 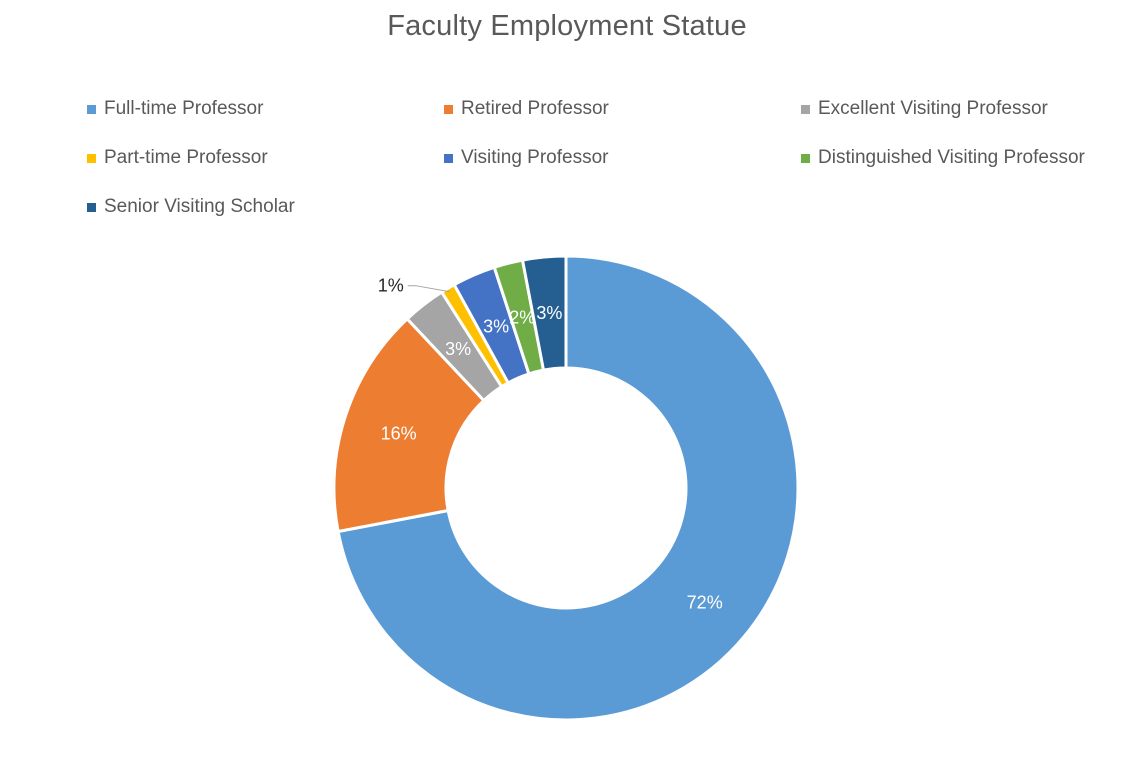 I want to click on legend-item-senior-visiting-scholar: Senior Visiting Scholar, so click(x=191, y=207).